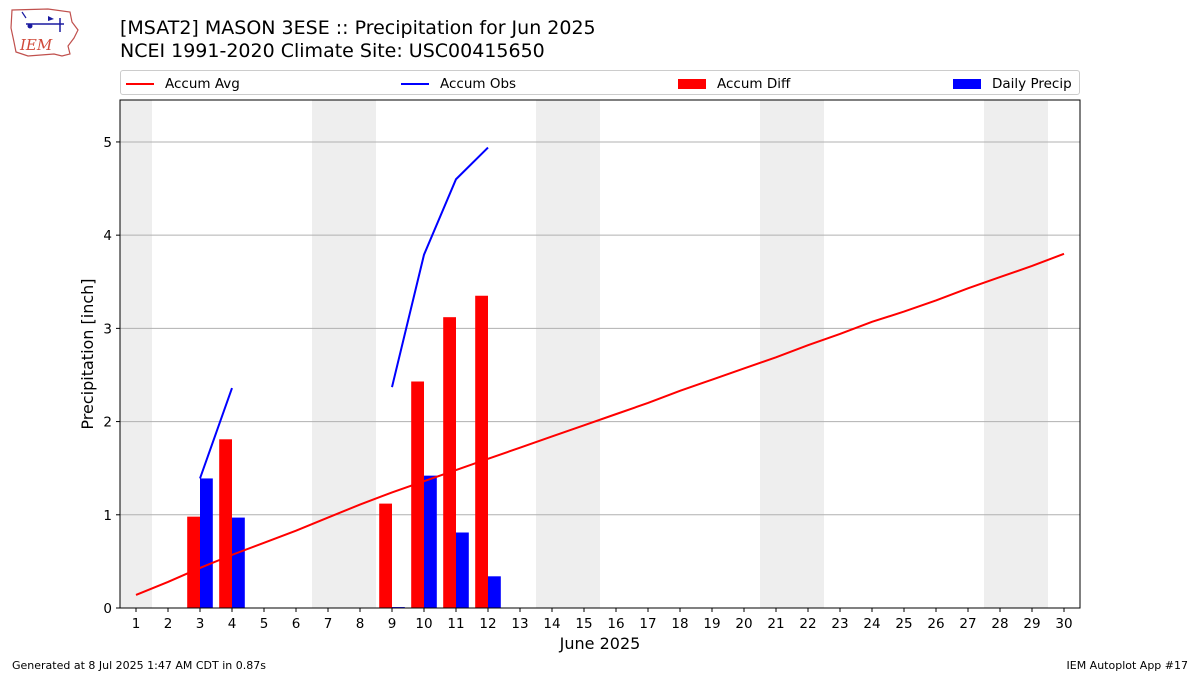 Image resolution: width=1200 pixels, height=675 pixels. I want to click on legend-label: Accum Obs, so click(478, 83).